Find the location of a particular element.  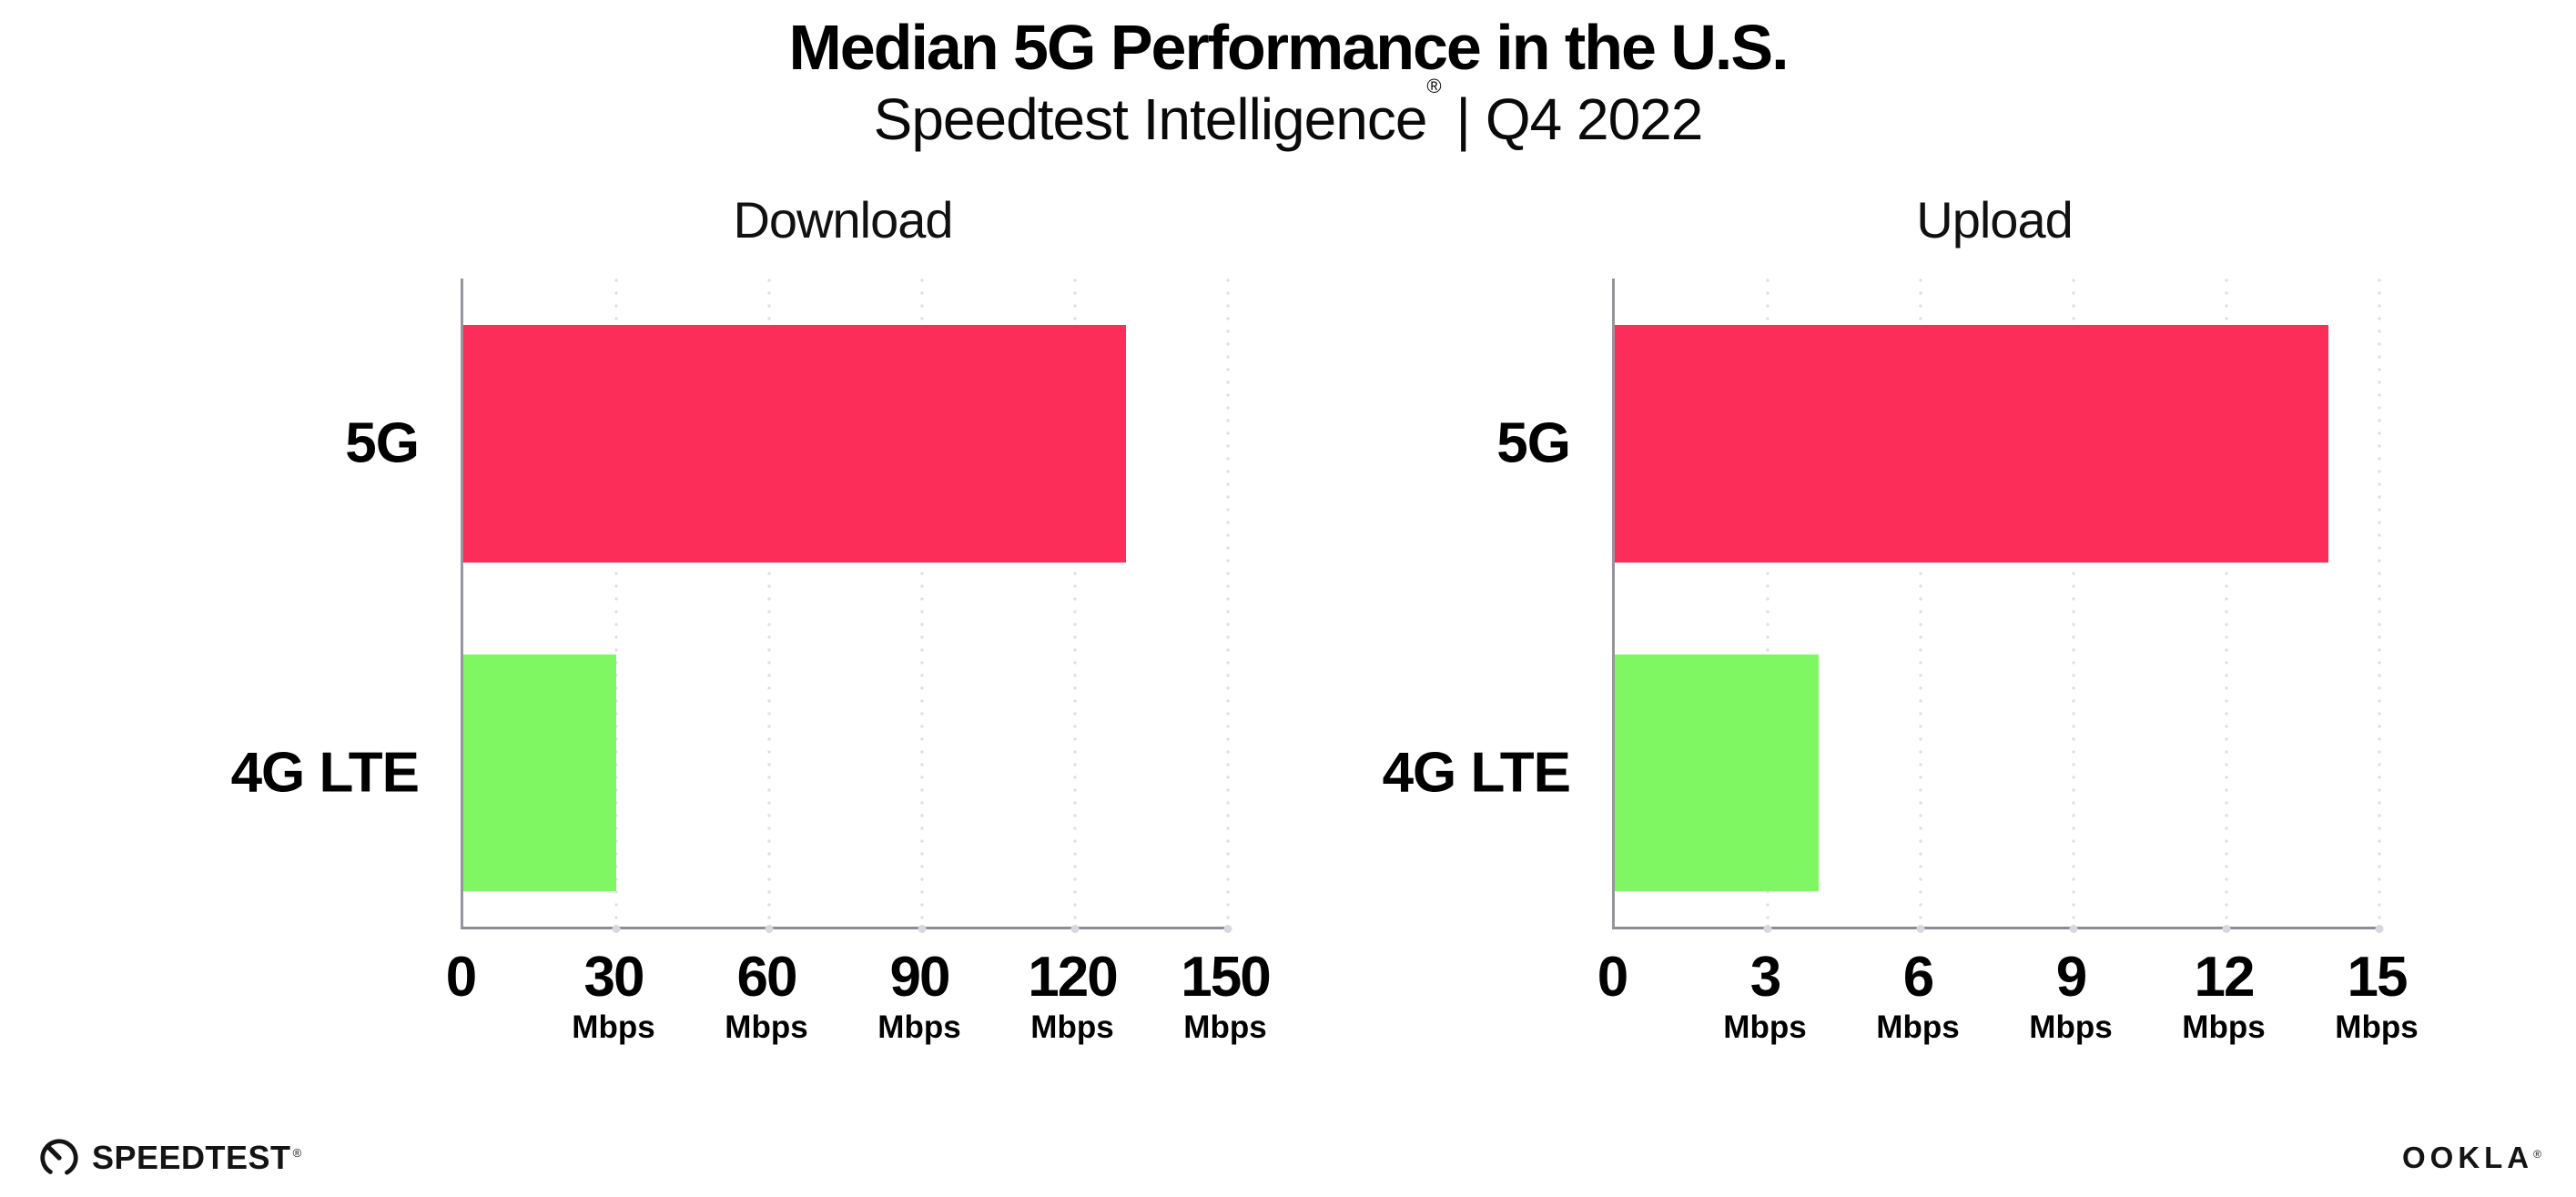

speedtest-gauge-icon is located at coordinates (59, 1158).